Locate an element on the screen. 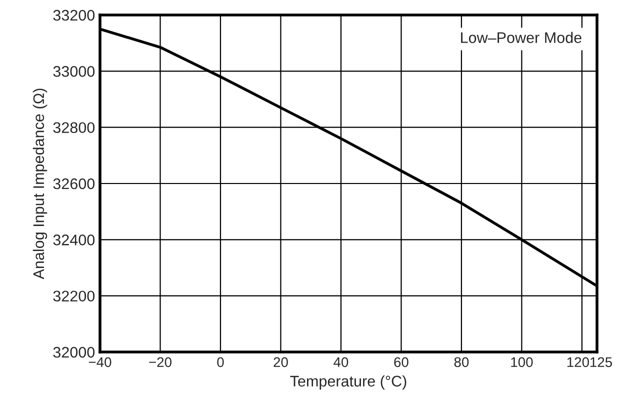 This screenshot has height=416, width=631. y-tick-label: 33200 is located at coordinates (74, 15).